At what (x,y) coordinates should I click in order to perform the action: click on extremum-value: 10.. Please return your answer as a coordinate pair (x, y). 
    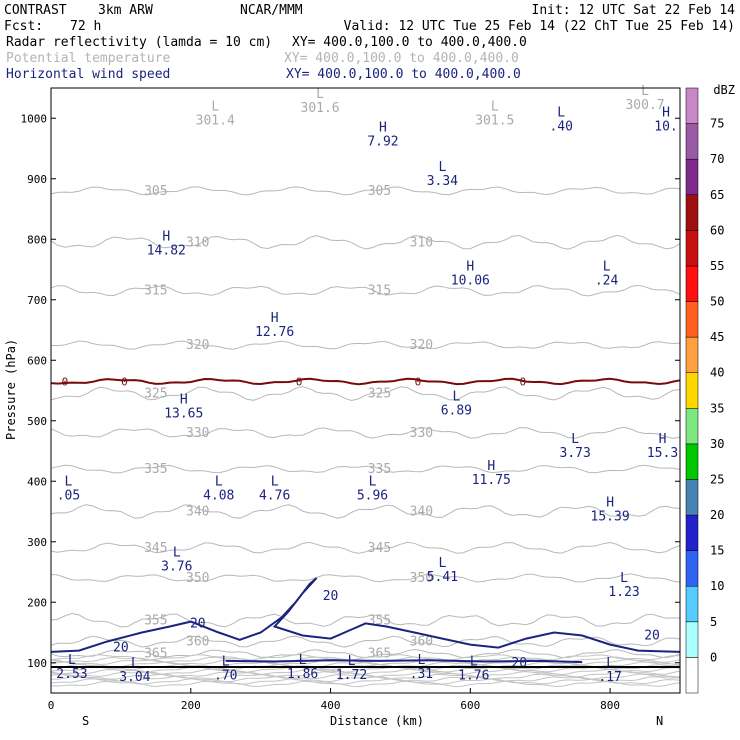
    Looking at the image, I should click on (665, 126).